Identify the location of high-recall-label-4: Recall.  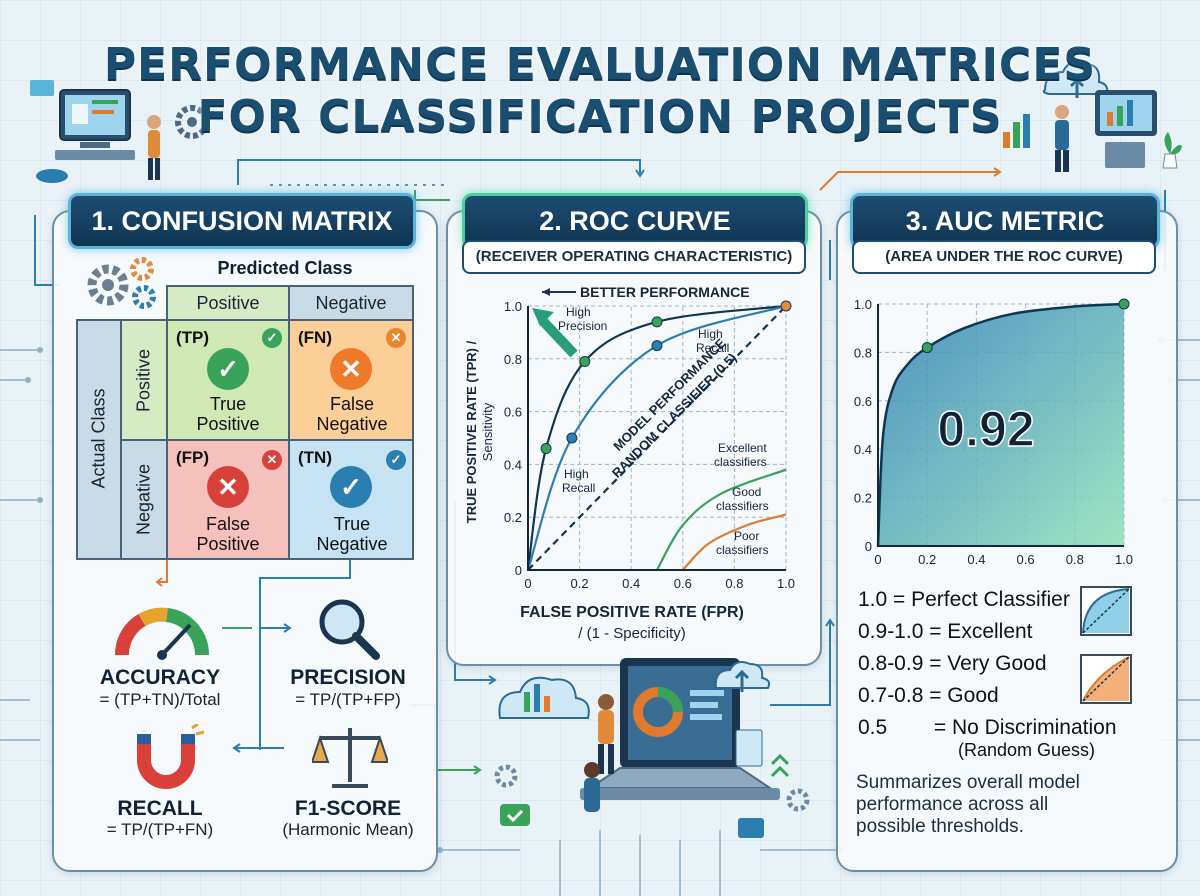
(578, 488).